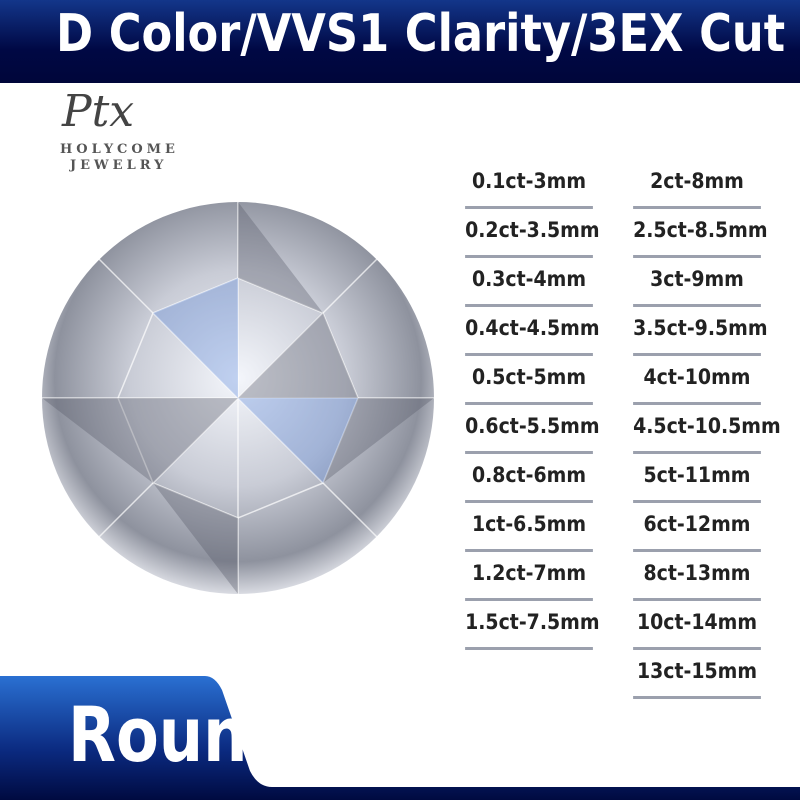  What do you see at coordinates (697, 282) in the screenshot?
I see `size-cell: 3ct-9mm` at bounding box center [697, 282].